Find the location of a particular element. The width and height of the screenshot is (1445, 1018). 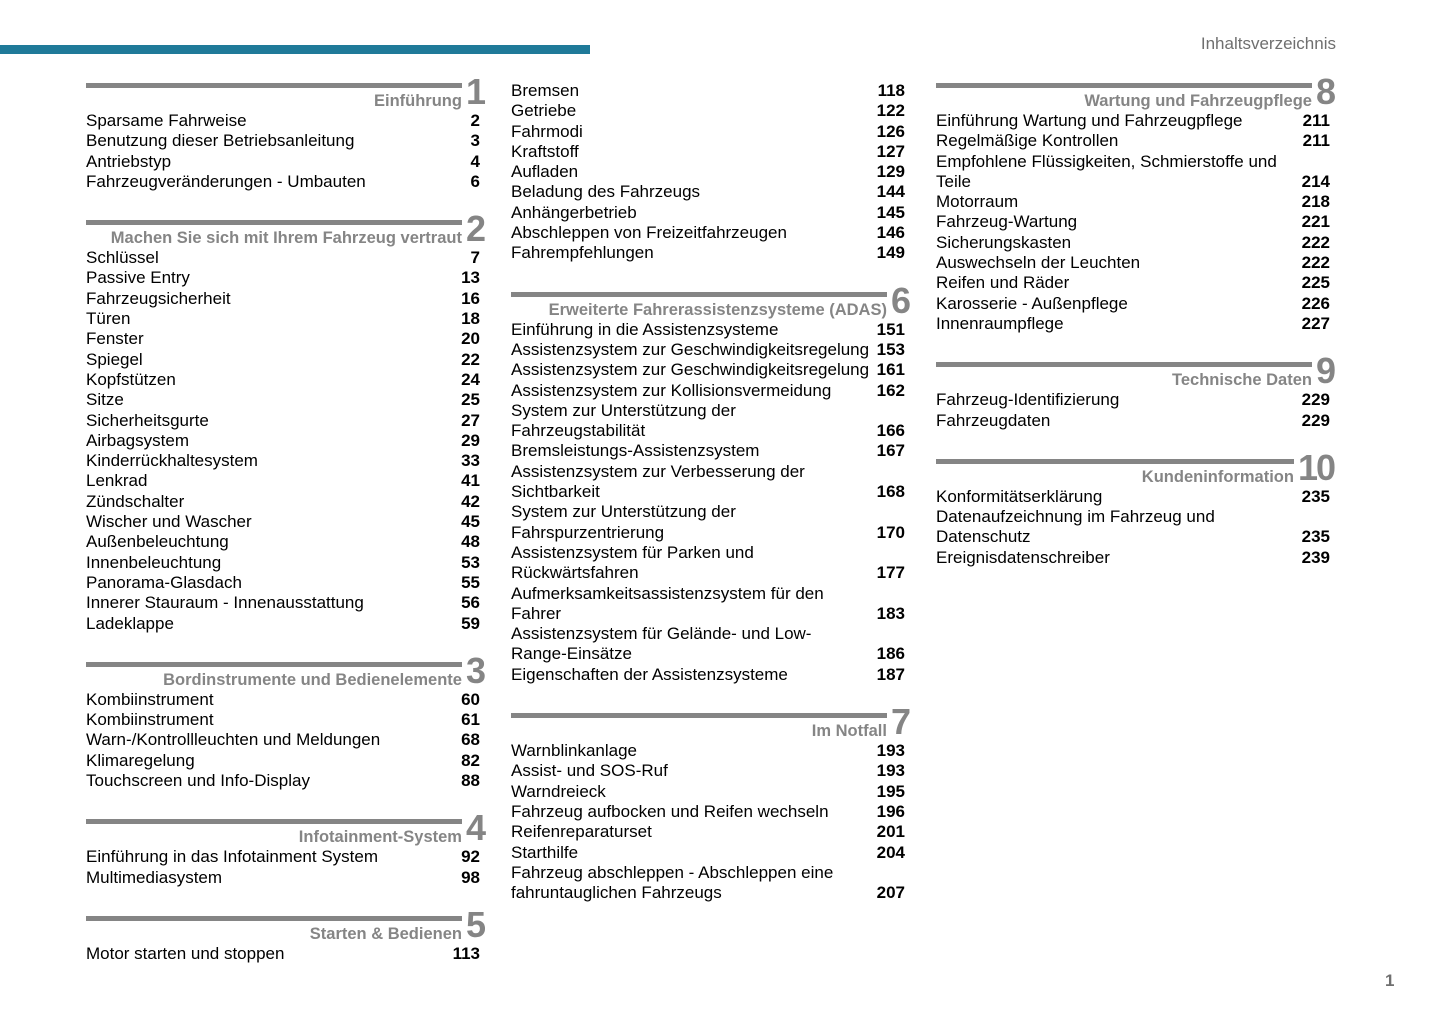

entry-page-number: 7 is located at coordinates (475, 258).